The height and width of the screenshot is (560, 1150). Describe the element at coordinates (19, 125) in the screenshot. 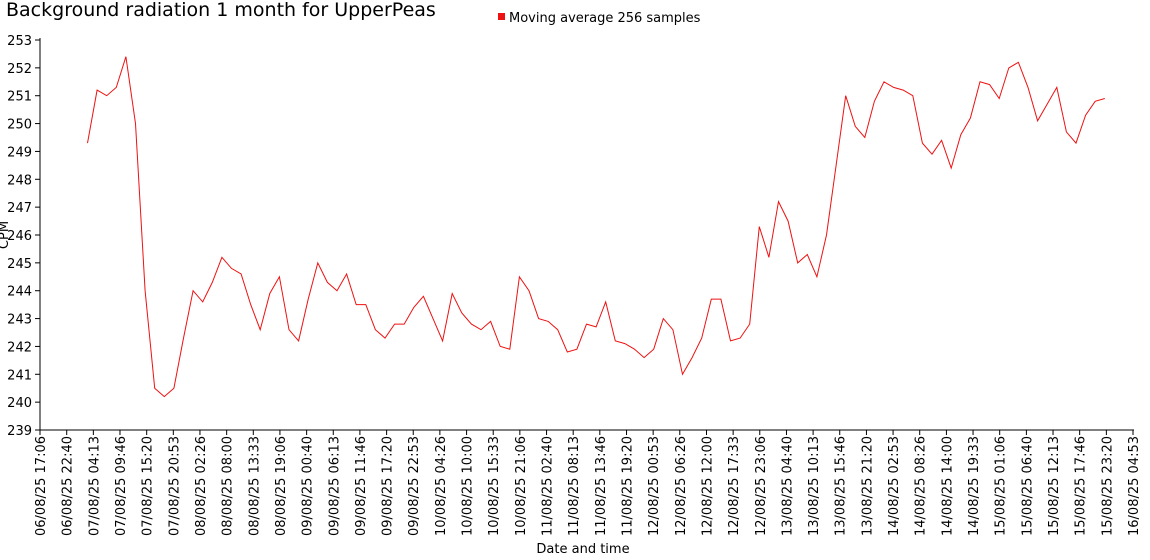

I see `y-tick-label: 250` at that location.